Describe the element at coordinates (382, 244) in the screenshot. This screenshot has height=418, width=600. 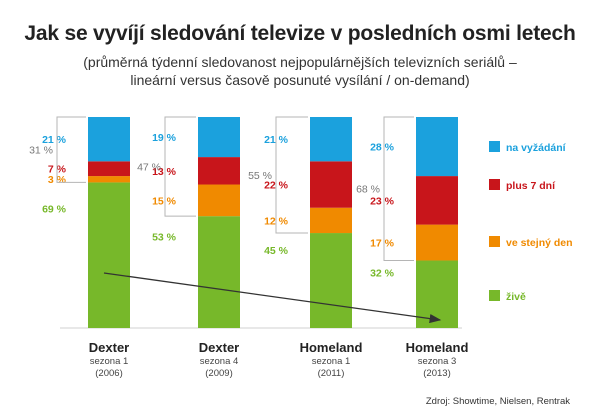
I see `segment-value-label: 17 %` at that location.